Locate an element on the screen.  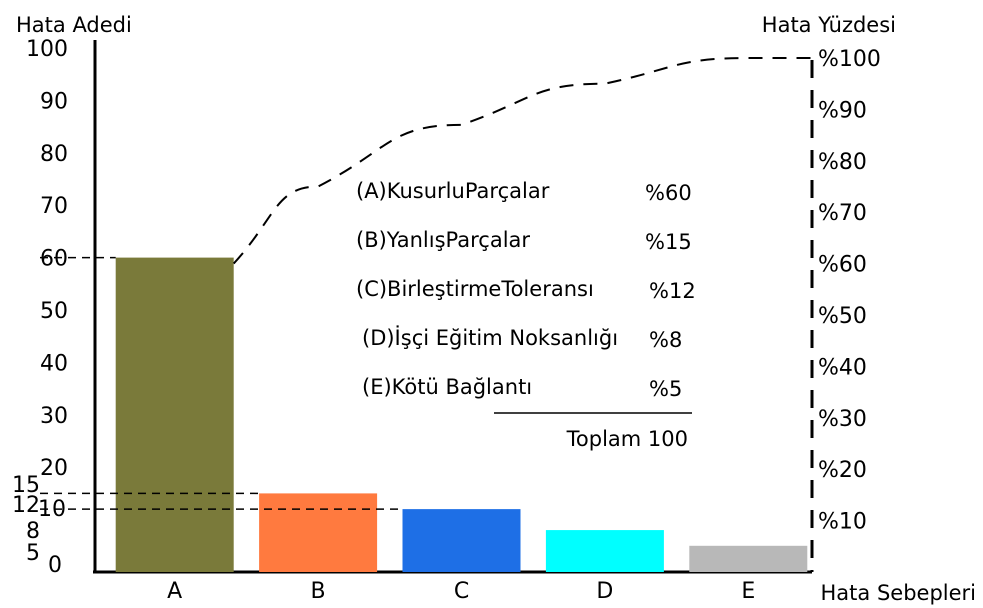
y-tick-label: 12 is located at coordinates (26, 505).